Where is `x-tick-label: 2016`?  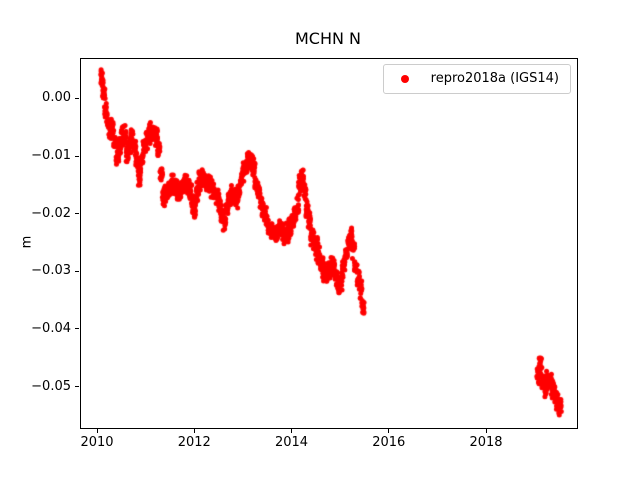
x-tick-label: 2016 is located at coordinates (389, 442).